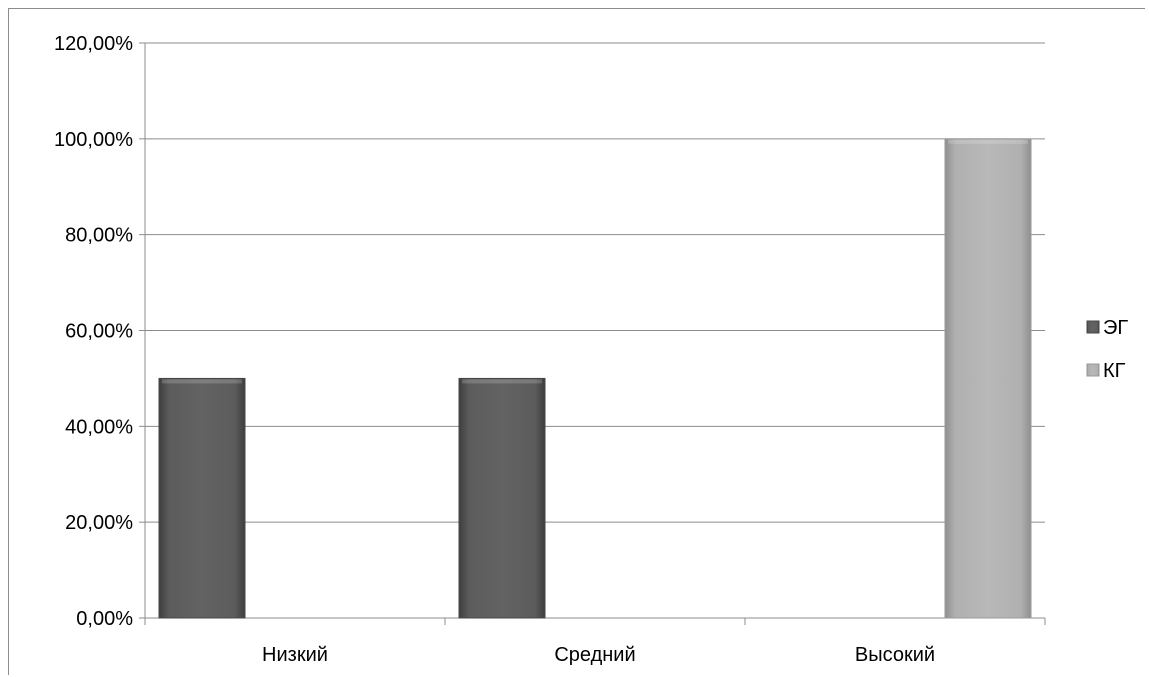  What do you see at coordinates (295, 655) in the screenshot?
I see `x-tick-label: Низкий` at bounding box center [295, 655].